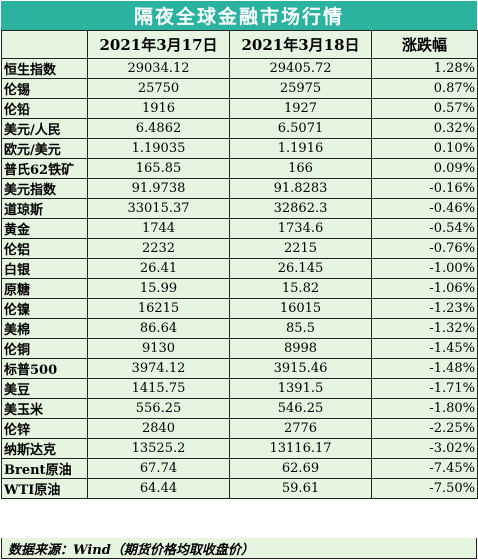 Image resolution: width=478 pixels, height=560 pixels. Describe the element at coordinates (424, 108) in the screenshot. I see `cell-change: 0.57%` at that location.